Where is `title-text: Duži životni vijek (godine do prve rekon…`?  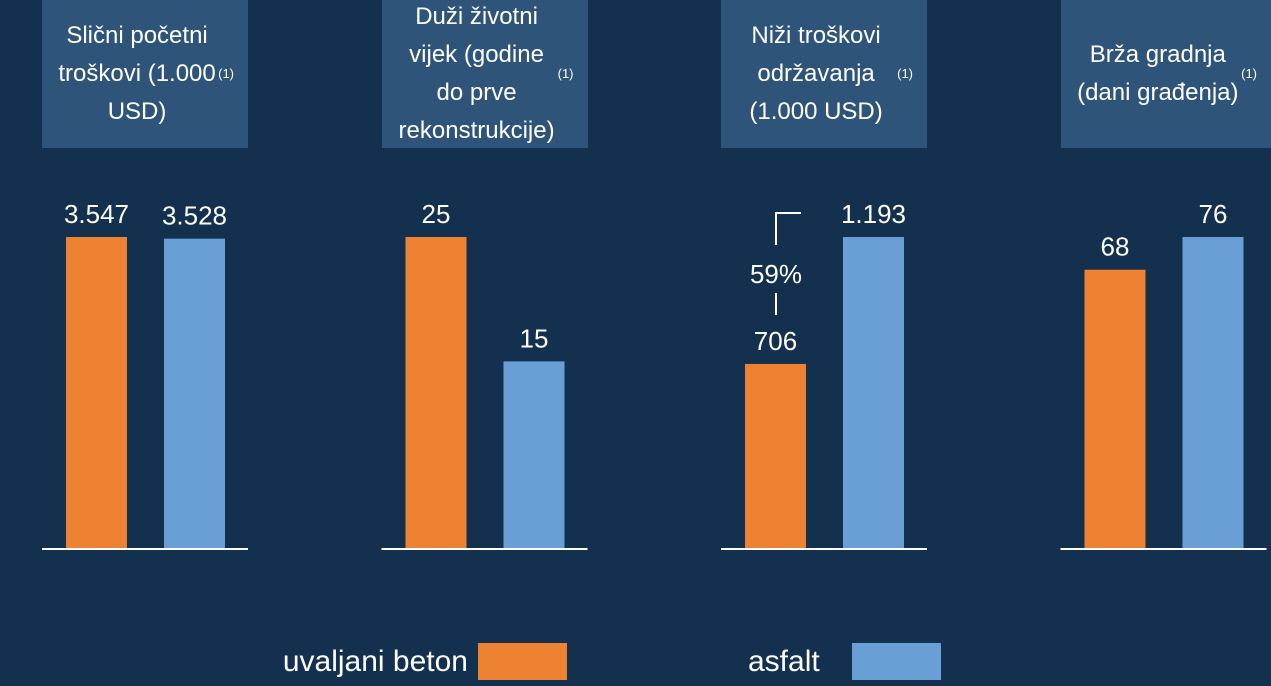 title-text: Duži životni vijek (godine do prve rekon… is located at coordinates (476, 73).